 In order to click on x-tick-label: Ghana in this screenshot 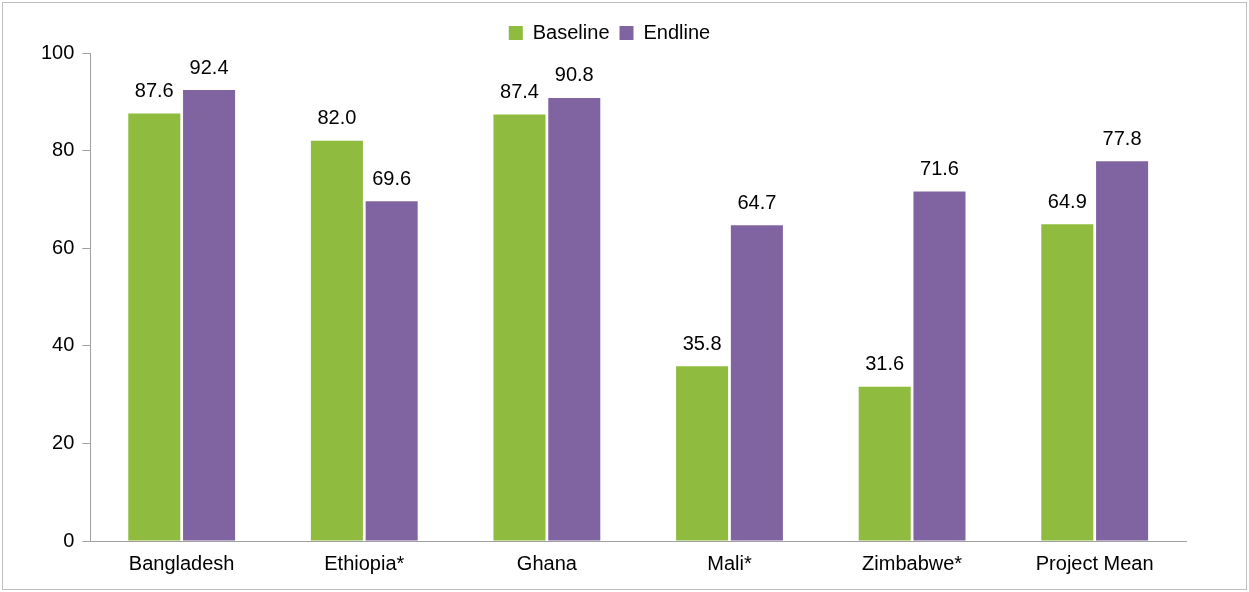, I will do `click(547, 562)`.